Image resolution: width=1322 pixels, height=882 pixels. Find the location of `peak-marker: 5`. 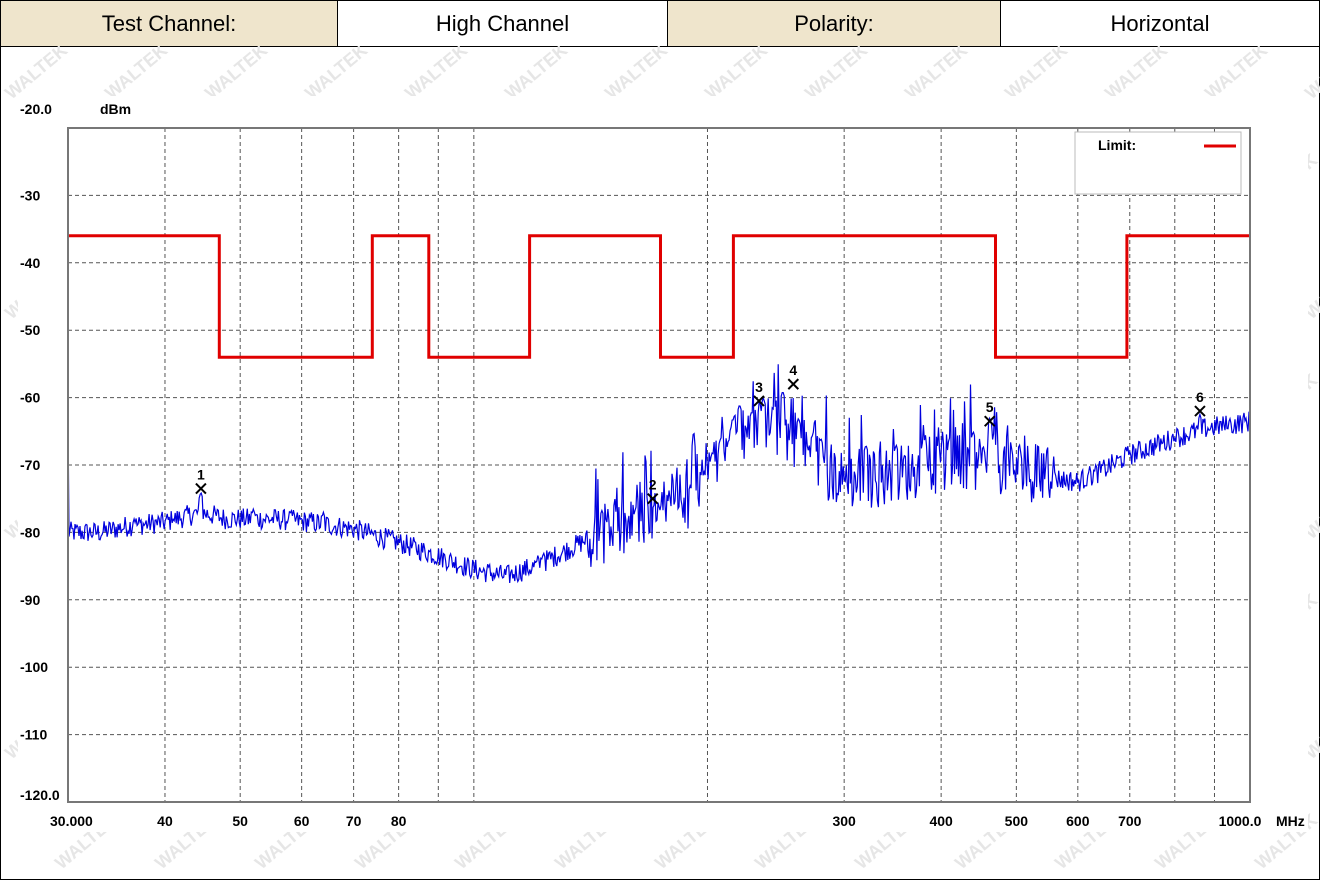

peak-marker: 5 is located at coordinates (990, 413).